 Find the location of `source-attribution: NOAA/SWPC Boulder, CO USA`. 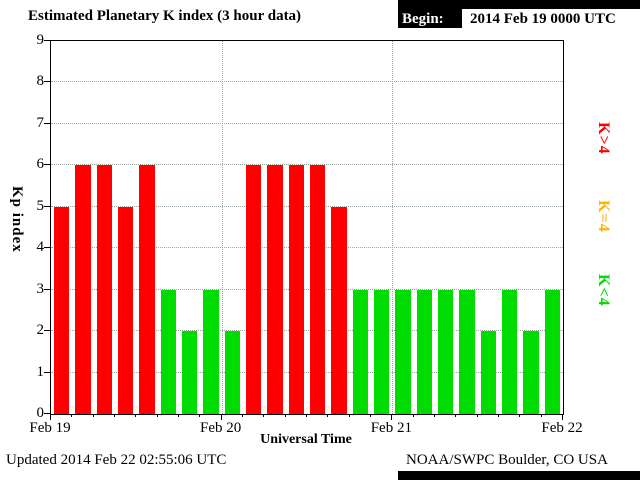

source-attribution: NOAA/SWPC Boulder, CO USA is located at coordinates (507, 460).